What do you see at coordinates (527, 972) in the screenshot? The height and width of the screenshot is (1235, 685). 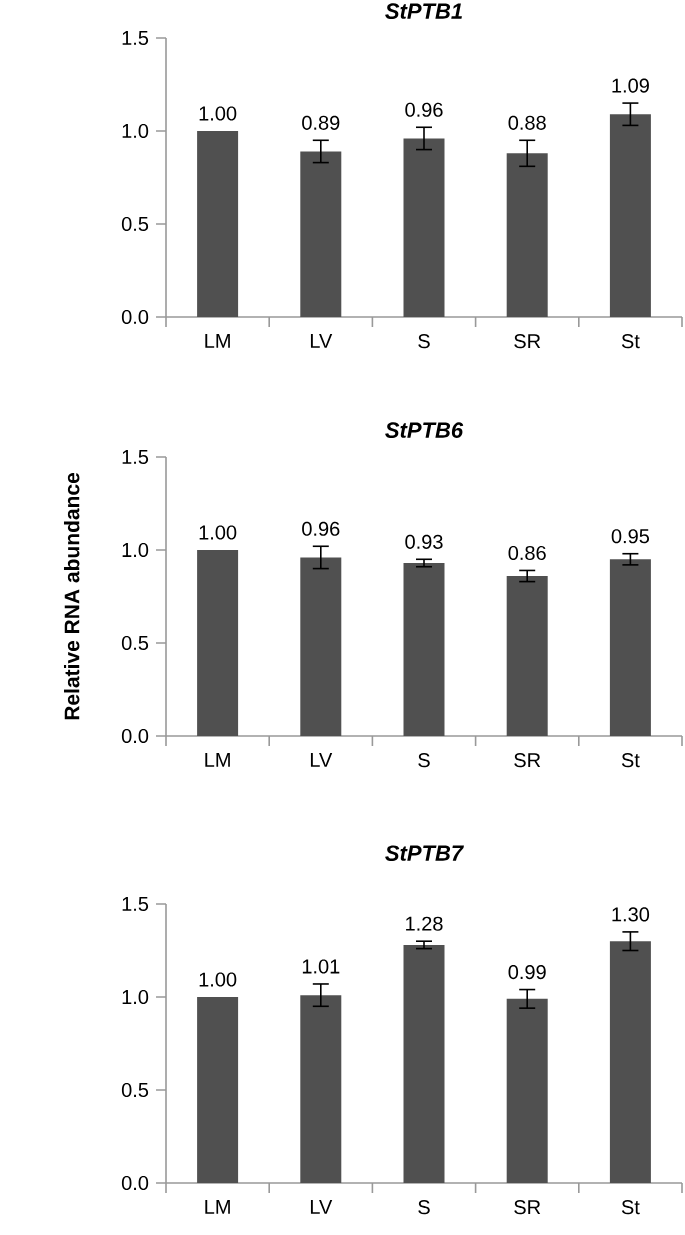 I see `data-label: 0.99` at bounding box center [527, 972].